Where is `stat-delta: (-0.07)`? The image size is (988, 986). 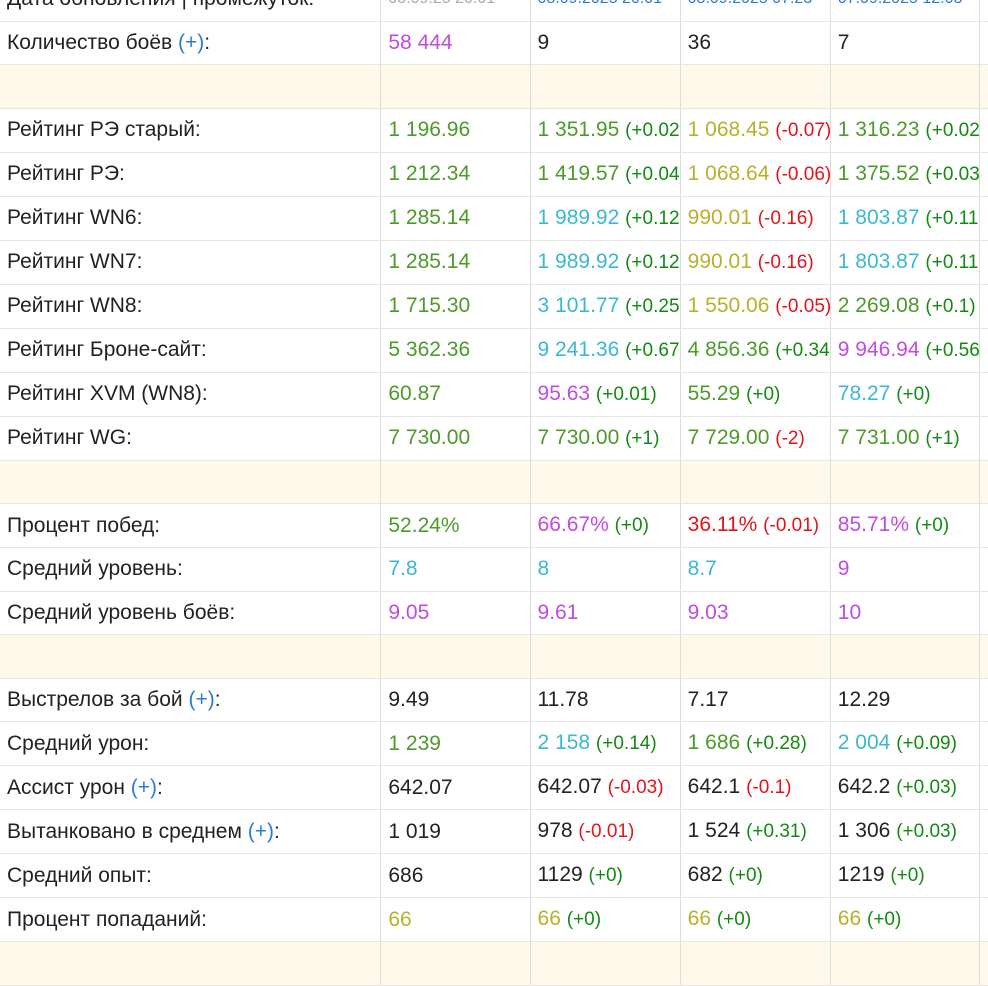
stat-delta: (-0.07) is located at coordinates (803, 130).